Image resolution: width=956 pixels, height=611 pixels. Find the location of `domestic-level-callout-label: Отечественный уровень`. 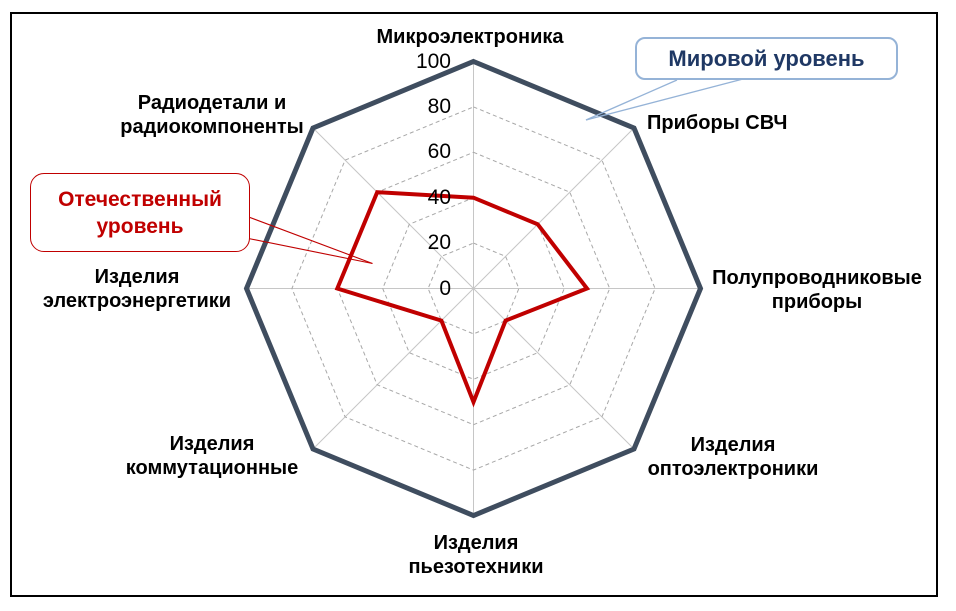

domestic-level-callout-label: Отечественный уровень is located at coordinates (140, 212).